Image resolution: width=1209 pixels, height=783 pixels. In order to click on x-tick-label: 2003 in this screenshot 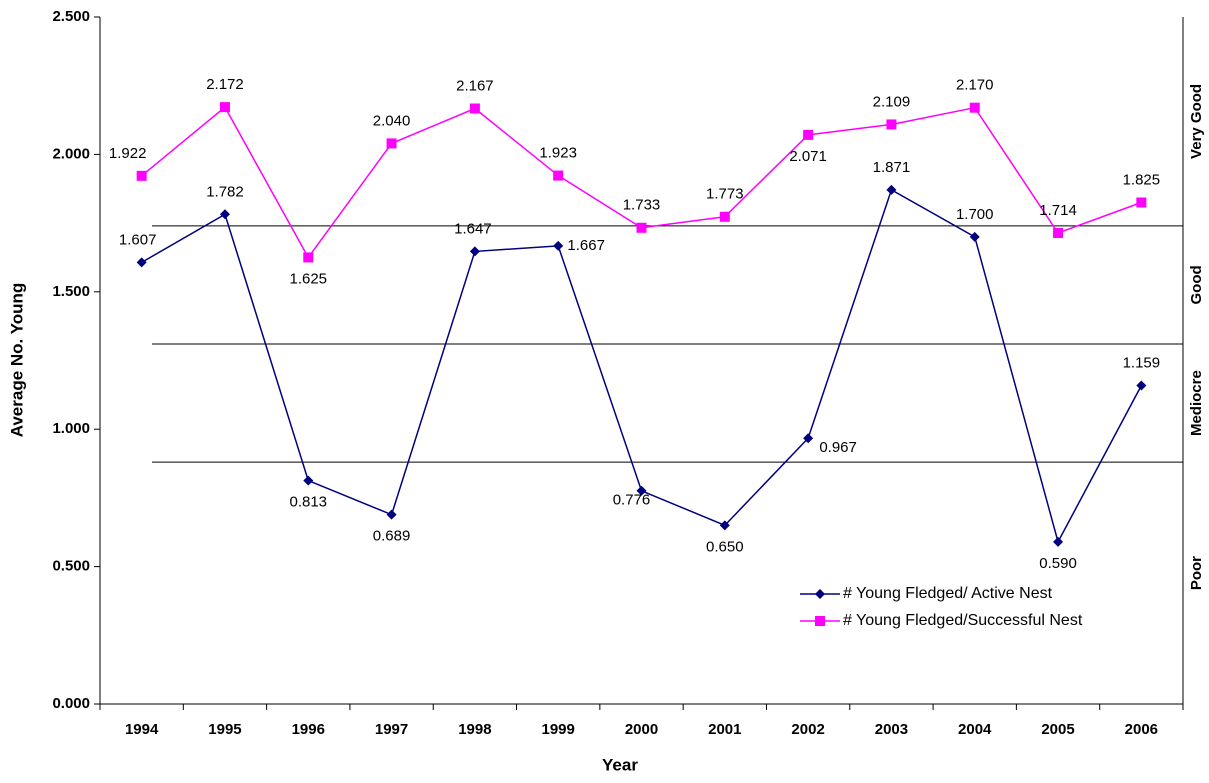, I will do `click(891, 729)`.